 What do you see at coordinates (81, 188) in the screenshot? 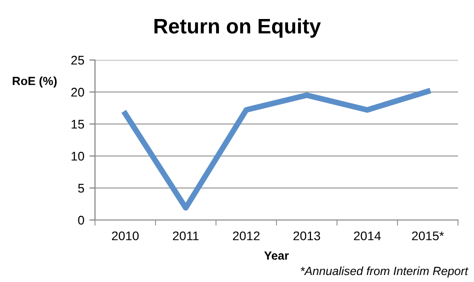
I see `y-tick-label: 5` at bounding box center [81, 188].